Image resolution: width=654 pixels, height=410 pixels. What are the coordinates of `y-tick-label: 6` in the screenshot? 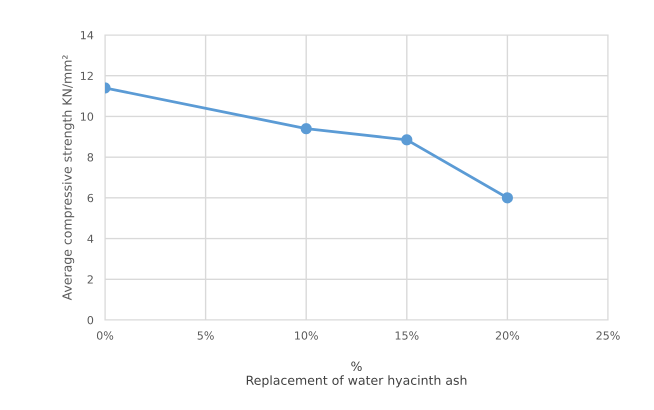 It's located at (91, 198).